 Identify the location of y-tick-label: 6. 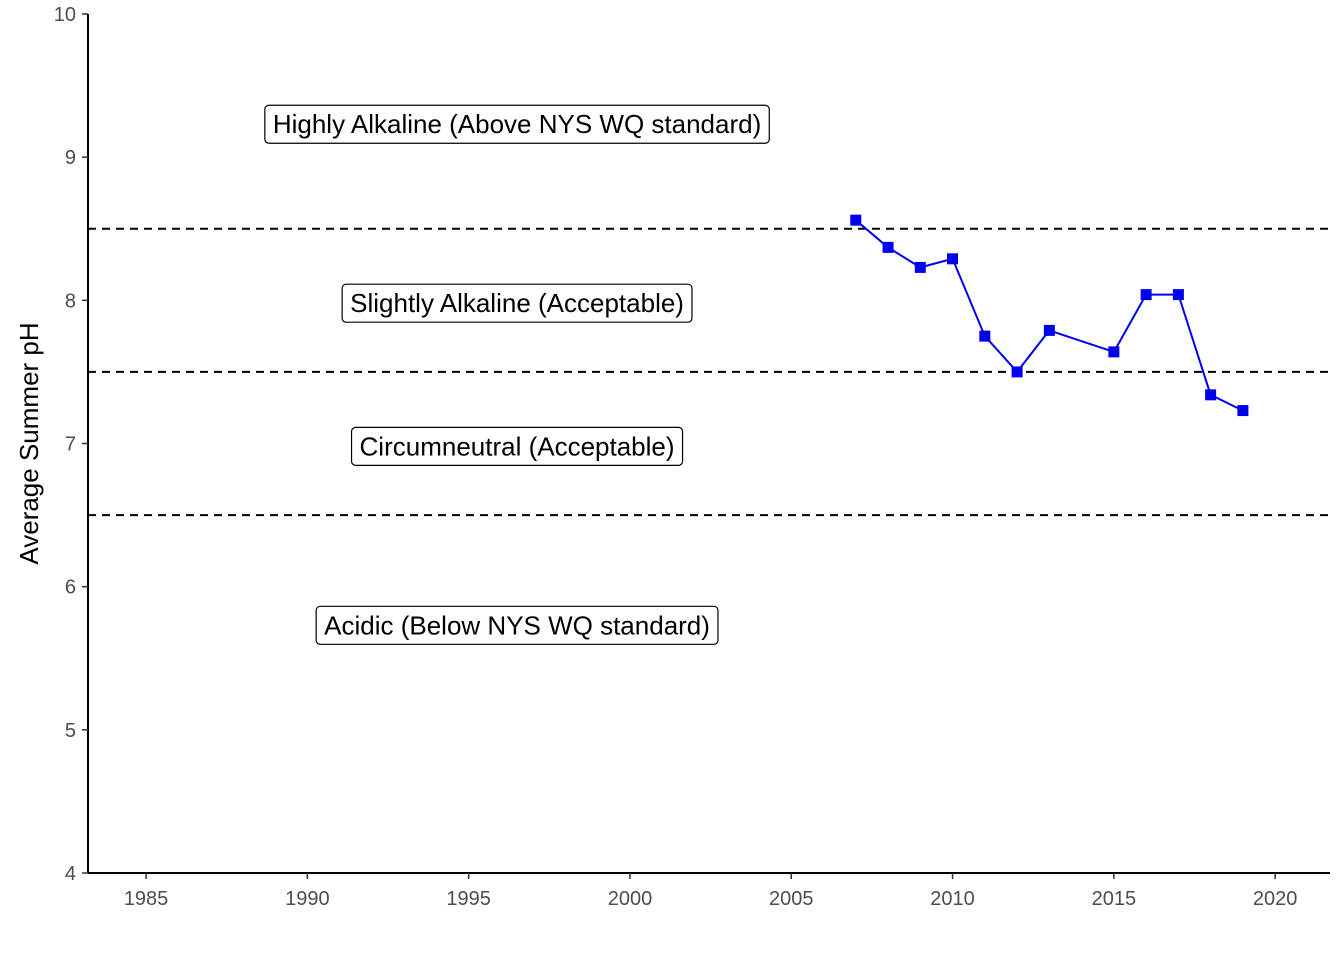
(70, 588).